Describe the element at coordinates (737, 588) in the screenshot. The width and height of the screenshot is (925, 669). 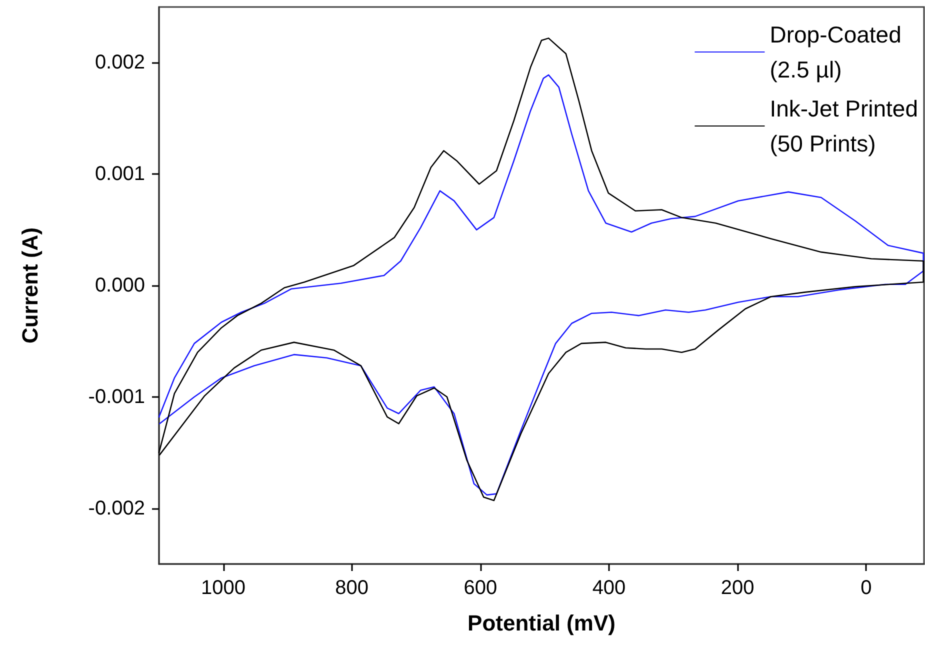
I see `x-tick-label: 200` at that location.